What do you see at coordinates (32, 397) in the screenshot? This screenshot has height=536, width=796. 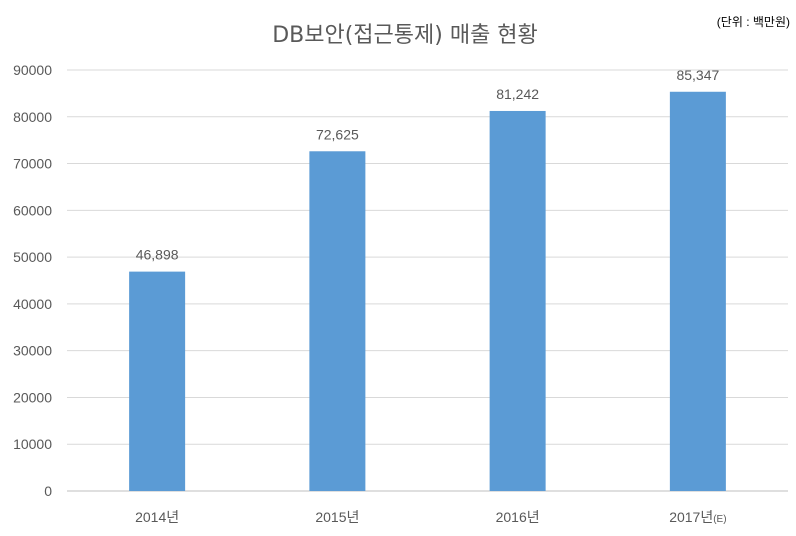 I see `y-tick-label: 20000` at bounding box center [32, 397].